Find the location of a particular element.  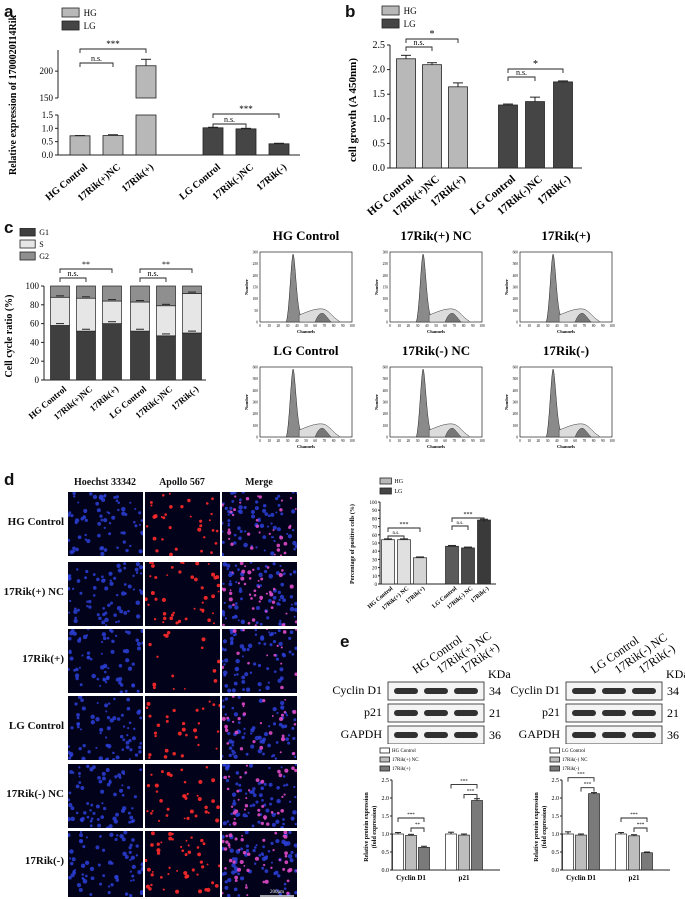

flow-xtick-4-5: 50 is located at coordinates (436, 441).